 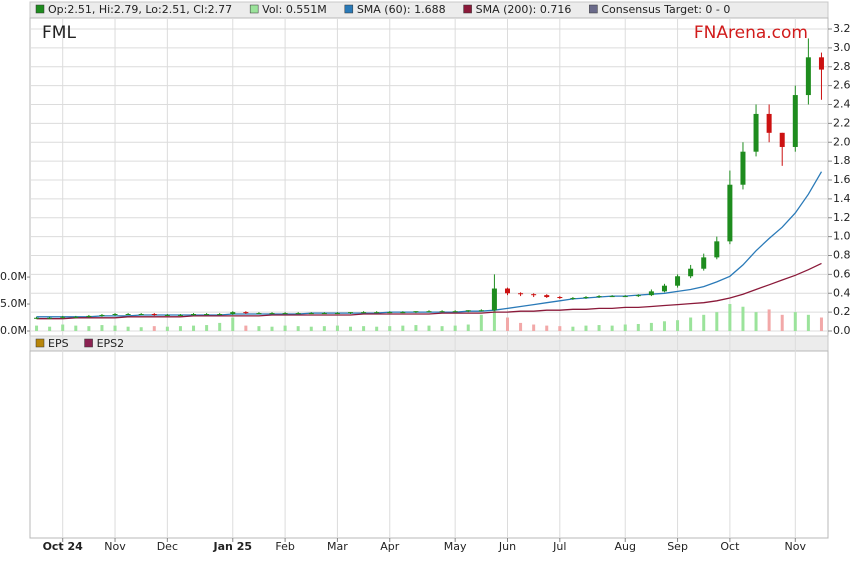 I want to click on y-tick-label: 3.2, so click(x=842, y=28).